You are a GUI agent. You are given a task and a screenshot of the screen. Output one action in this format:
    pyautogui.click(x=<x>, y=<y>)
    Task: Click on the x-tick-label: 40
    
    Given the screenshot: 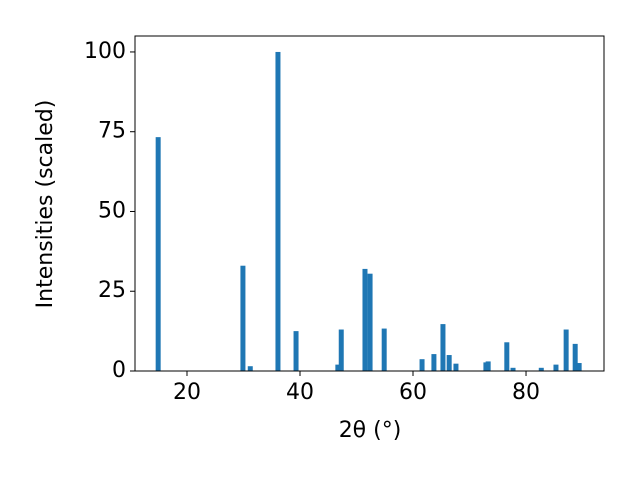 What is the action you would take?
    pyautogui.click(x=300, y=392)
    